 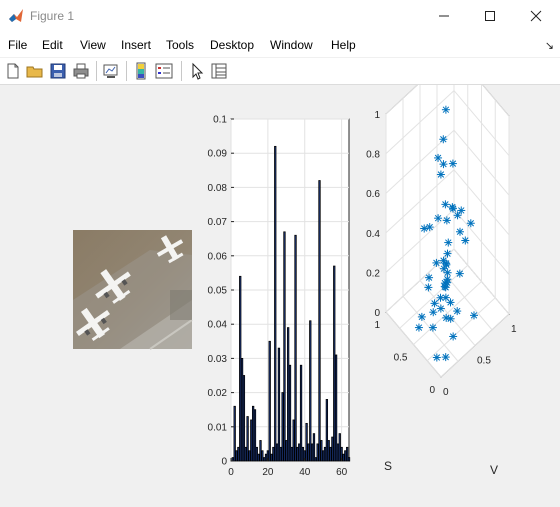 What do you see at coordinates (136, 45) in the screenshot?
I see `menu-insert: Insert` at bounding box center [136, 45].